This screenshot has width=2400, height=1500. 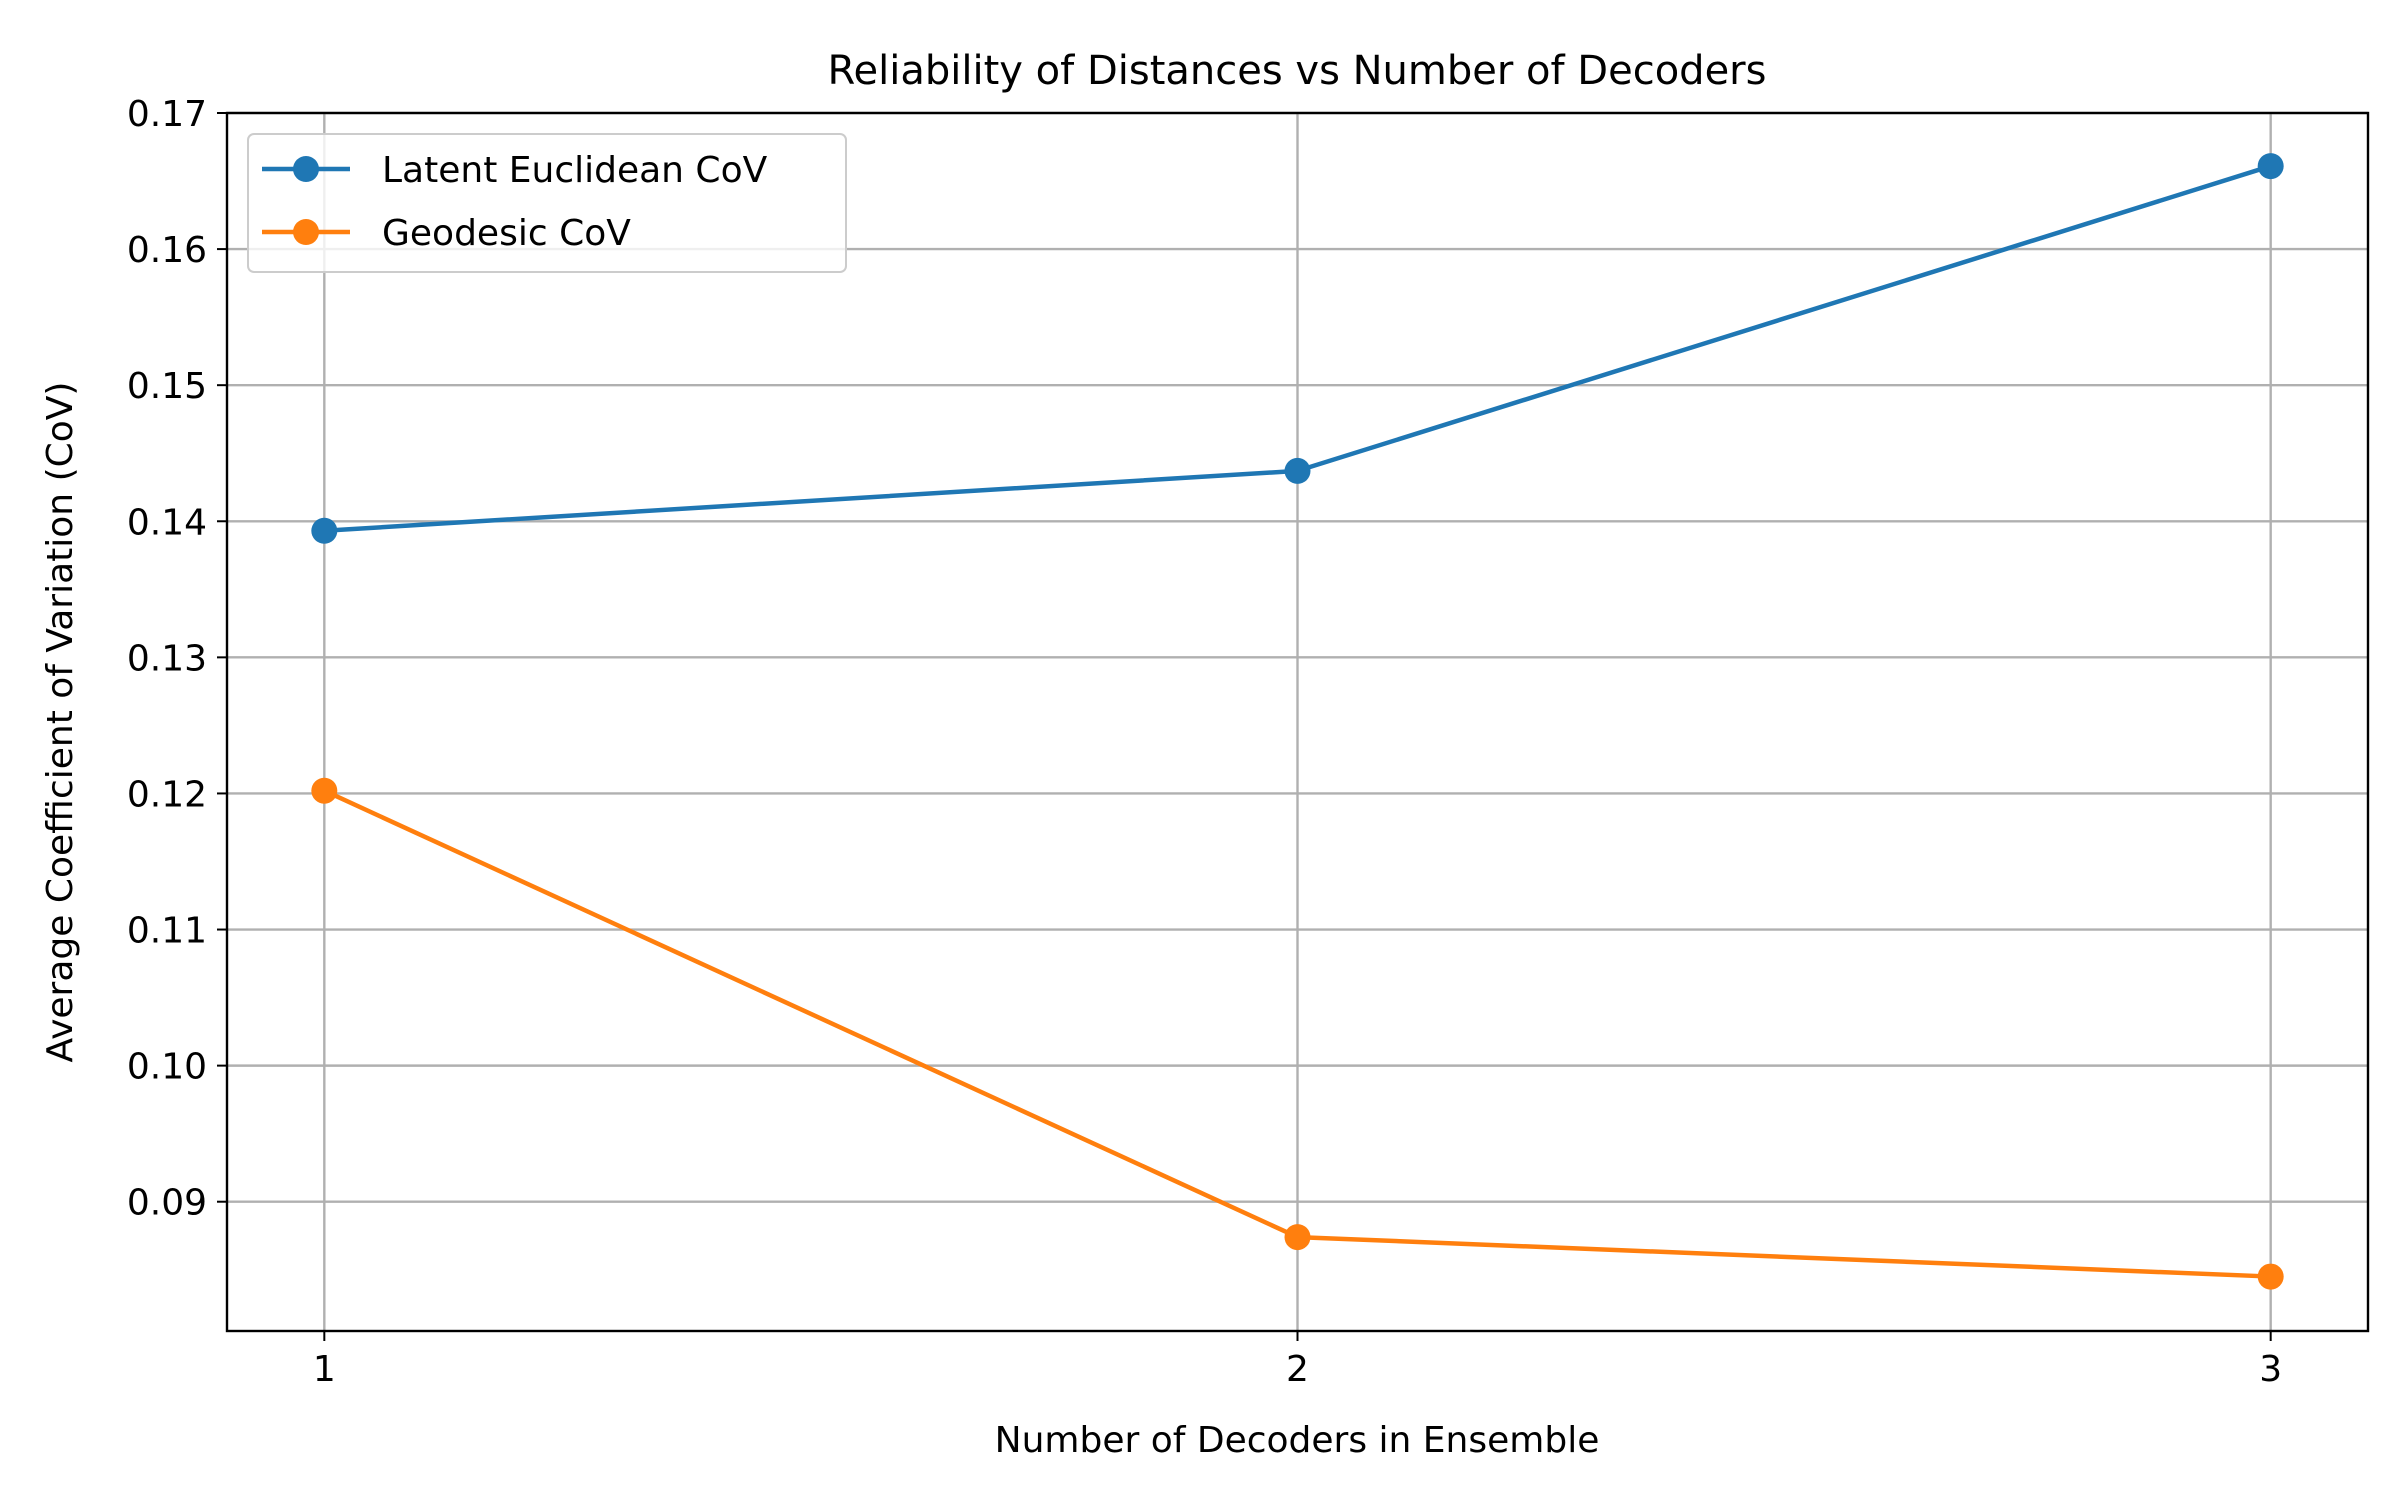 I want to click on legend-item: Latent Euclidean CoV, so click(x=515, y=170).